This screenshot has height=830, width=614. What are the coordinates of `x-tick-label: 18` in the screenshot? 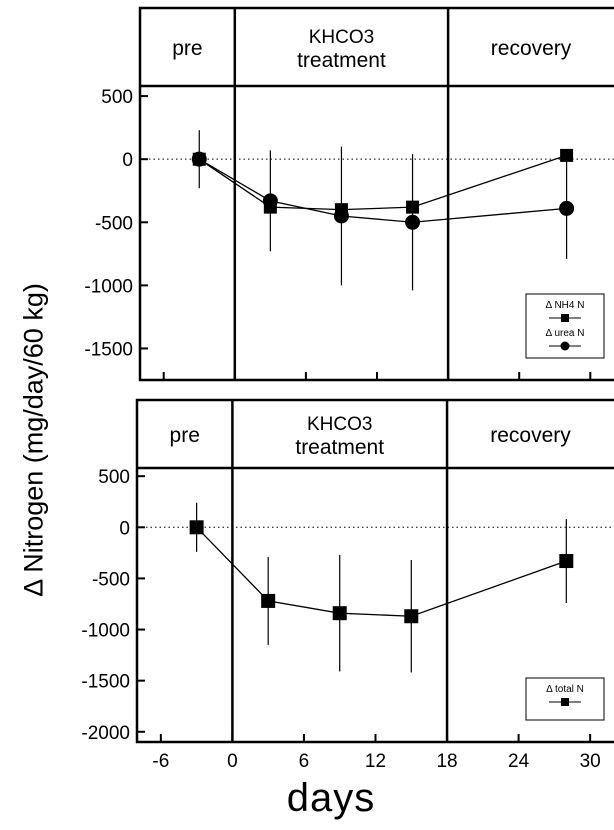 It's located at (446, 761).